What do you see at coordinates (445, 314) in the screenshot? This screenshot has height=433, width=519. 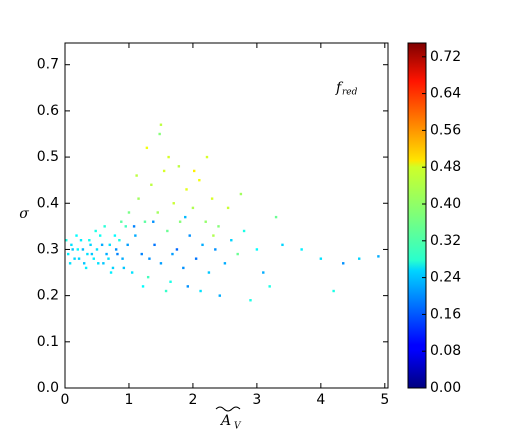 I see `colorbar-tick-label: 0.16` at bounding box center [445, 314].